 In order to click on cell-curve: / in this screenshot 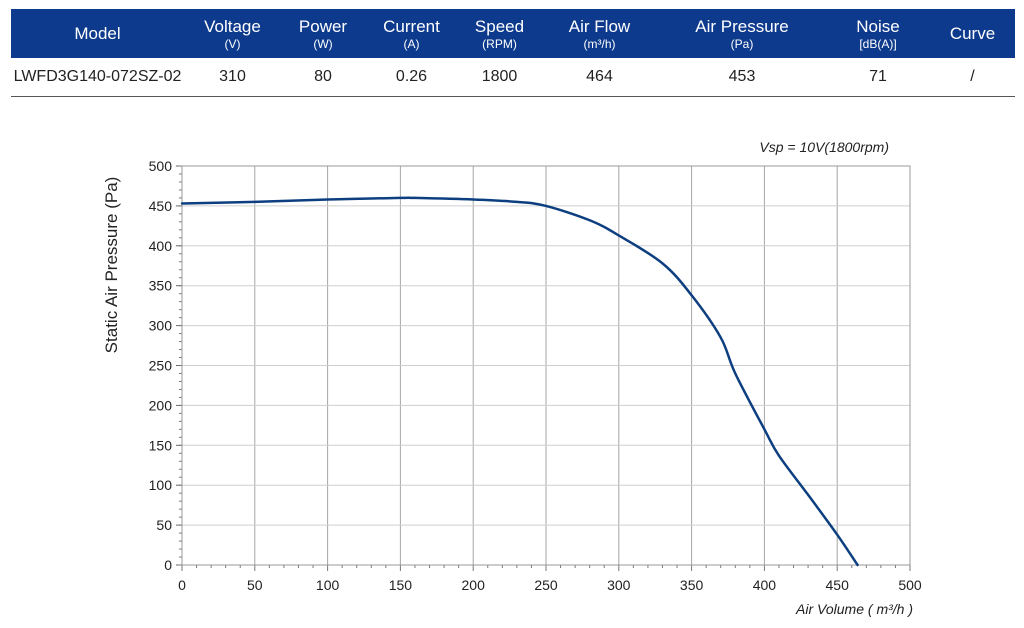, I will do `click(972, 76)`.